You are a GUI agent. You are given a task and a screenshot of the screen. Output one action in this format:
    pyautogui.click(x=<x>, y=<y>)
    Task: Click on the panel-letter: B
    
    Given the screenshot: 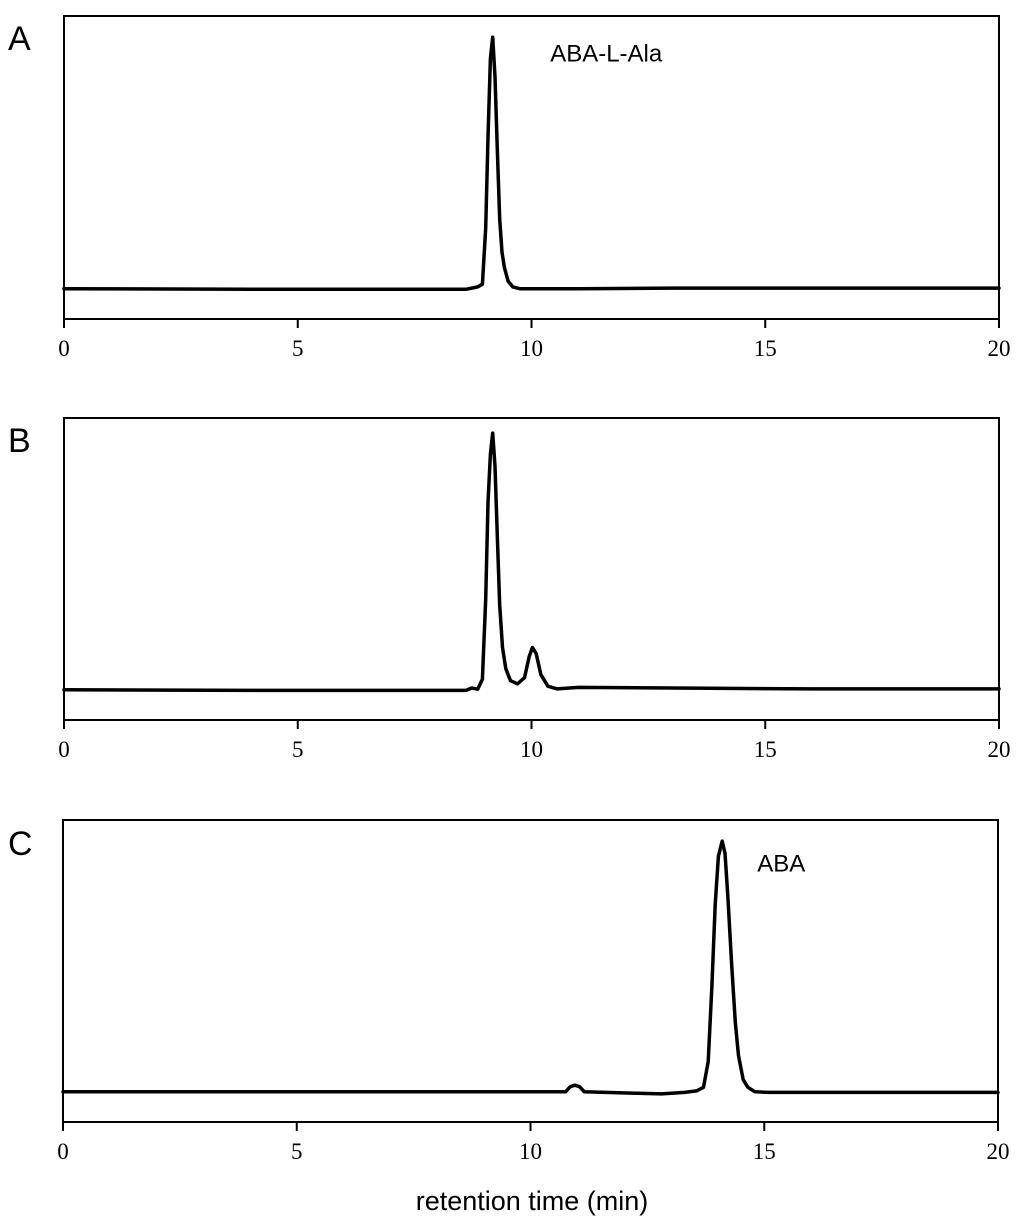 What is the action you would take?
    pyautogui.click(x=19, y=441)
    